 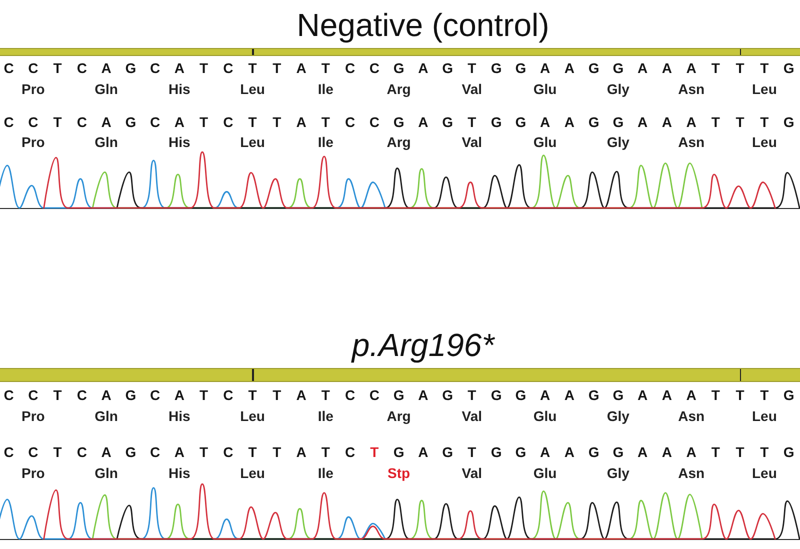 I want to click on chart-title: Negative (control), so click(x=423, y=25).